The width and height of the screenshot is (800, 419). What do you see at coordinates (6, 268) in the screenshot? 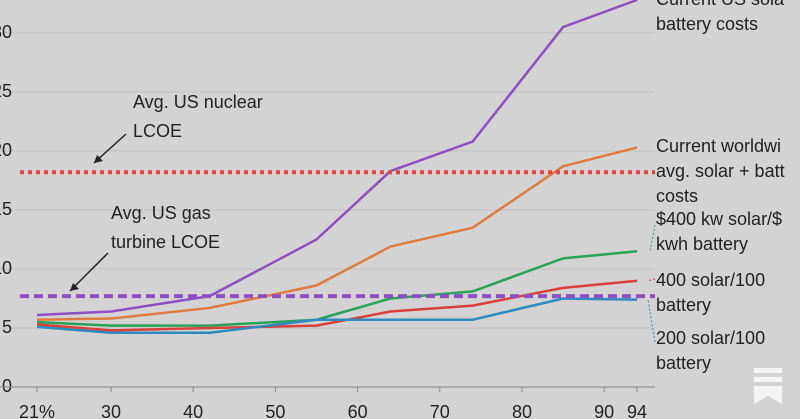
I see `y-tick-label: 10` at bounding box center [6, 268].